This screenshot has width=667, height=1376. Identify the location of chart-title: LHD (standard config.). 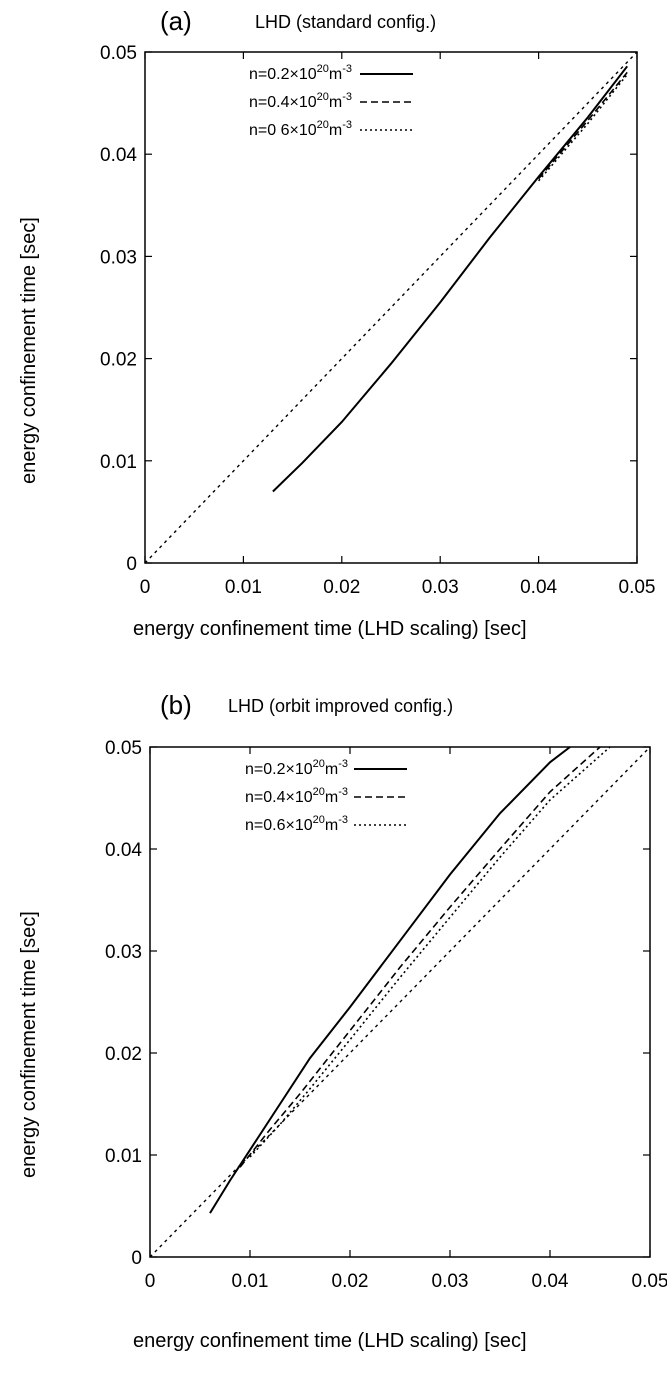
(346, 22).